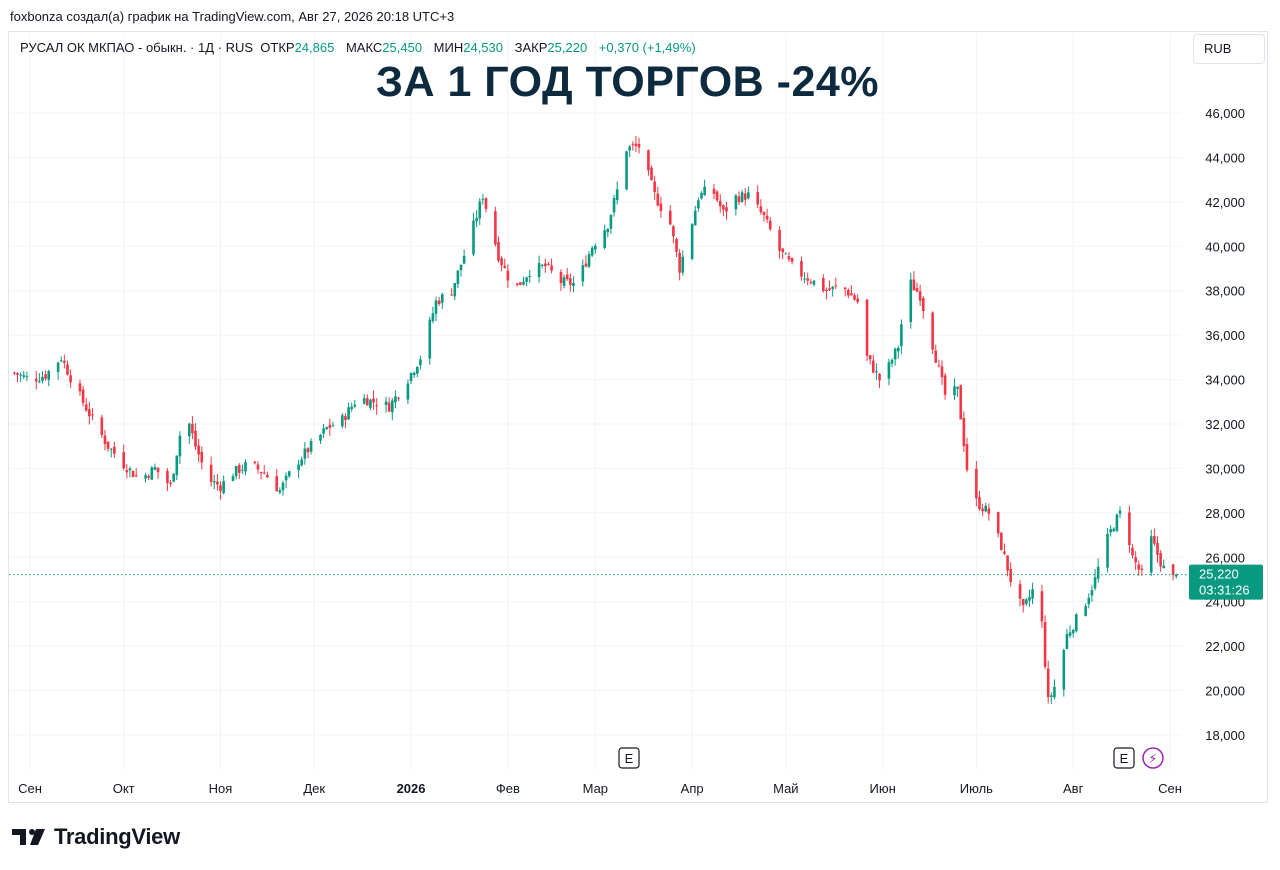 This screenshot has width=1280, height=870. Describe the element at coordinates (531, 47) in the screenshot. I see `close-label: ЗАКР` at that location.